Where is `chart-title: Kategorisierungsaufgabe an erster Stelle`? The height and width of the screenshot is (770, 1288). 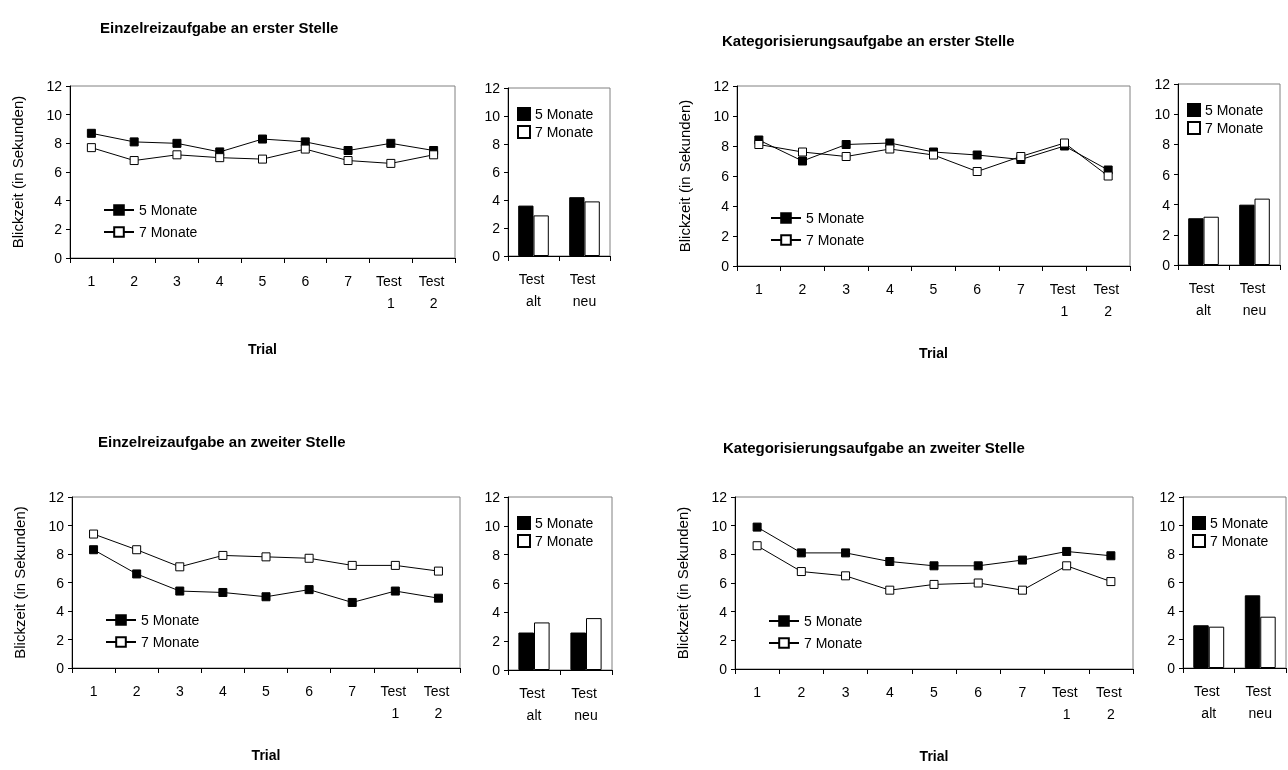 chart-title: Kategorisierungsaufgabe an erster Stelle is located at coordinates (868, 40).